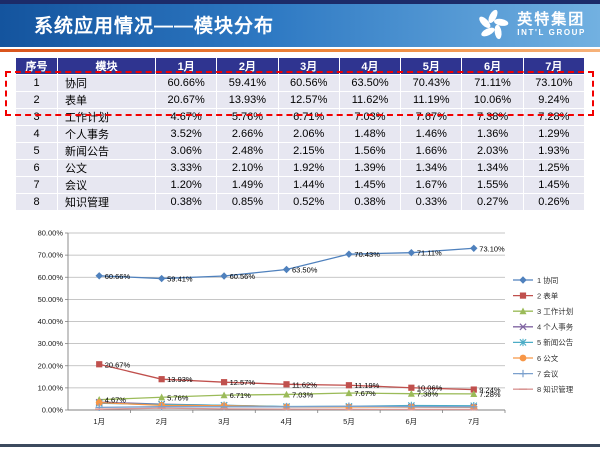 The height and width of the screenshot is (453, 600). I want to click on data-label: 9.24%, so click(490, 390).